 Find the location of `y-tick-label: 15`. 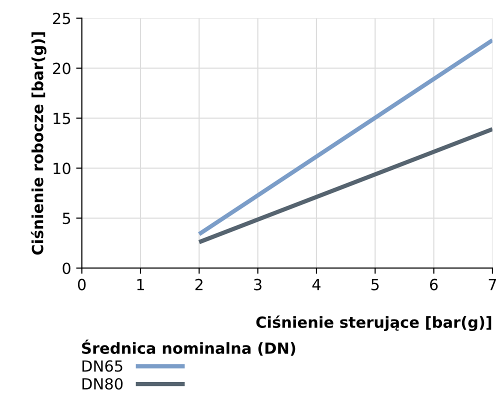

y-tick-label: 15 is located at coordinates (62, 118).